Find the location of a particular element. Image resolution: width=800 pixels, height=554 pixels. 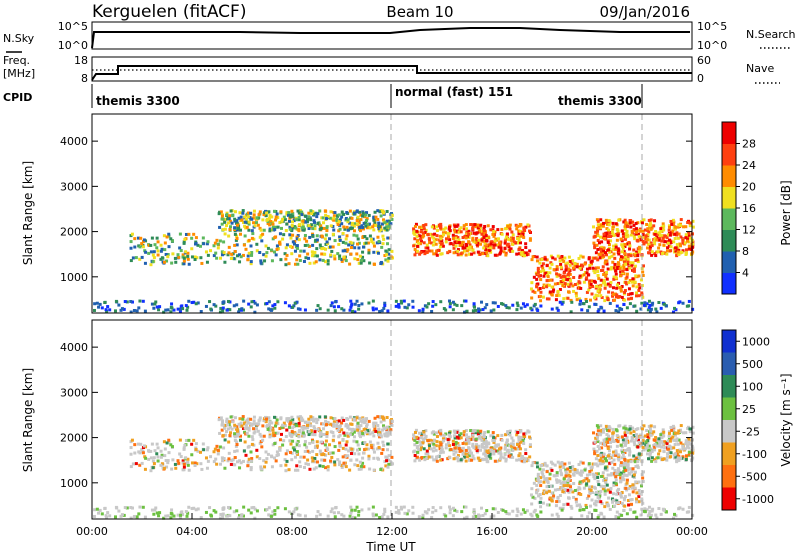

nsky-tick-top: 10^5 is located at coordinates (73, 26).